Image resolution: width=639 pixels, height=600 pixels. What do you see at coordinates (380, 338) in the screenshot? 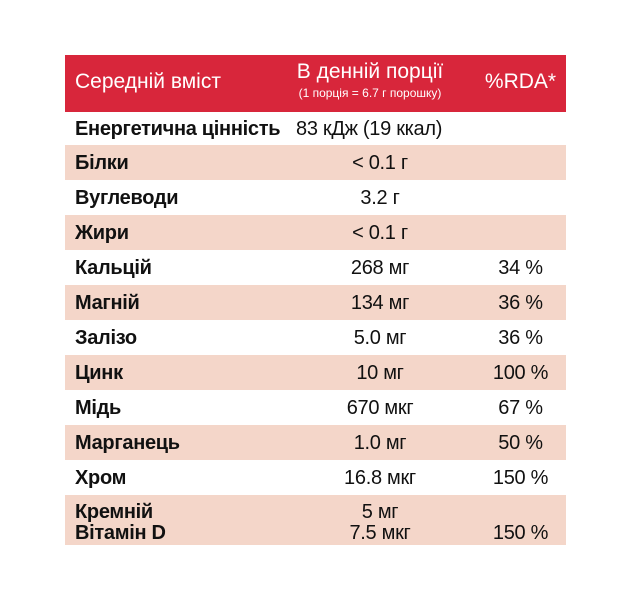
I see `nutrient-amount: 5.0 мг` at bounding box center [380, 338].